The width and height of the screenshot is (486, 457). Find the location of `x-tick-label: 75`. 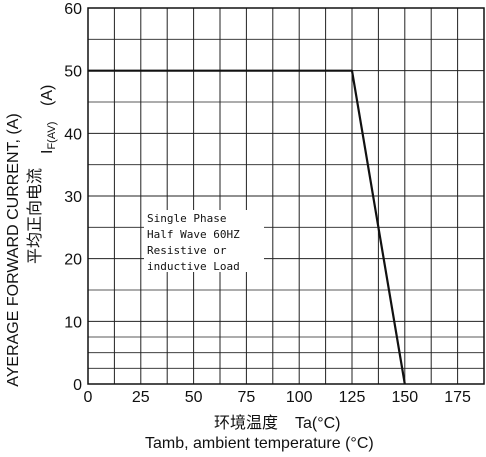

x-tick-label: 75 is located at coordinates (247, 397).